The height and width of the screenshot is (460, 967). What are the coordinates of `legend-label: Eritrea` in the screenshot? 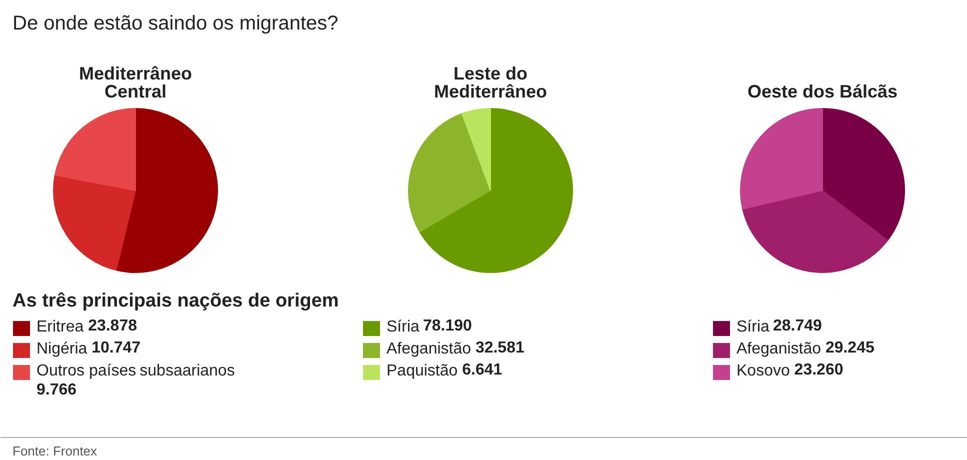 It's located at (60, 327).